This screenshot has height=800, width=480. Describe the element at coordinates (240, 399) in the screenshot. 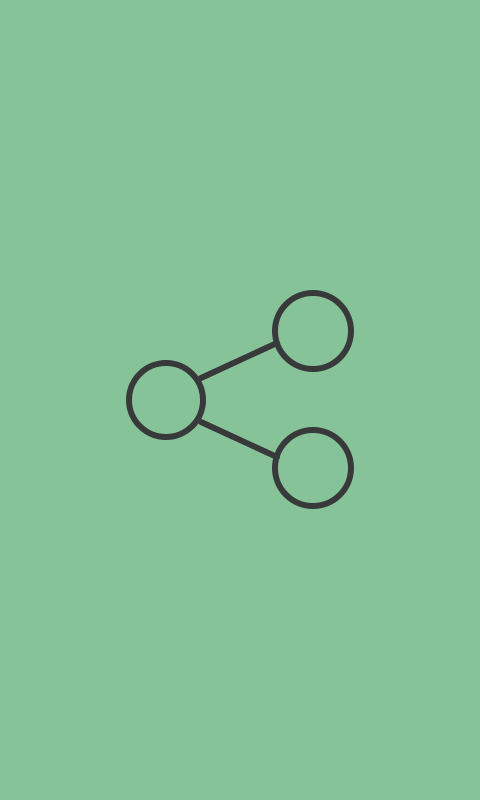

I see `share-icon-glyph` at that location.